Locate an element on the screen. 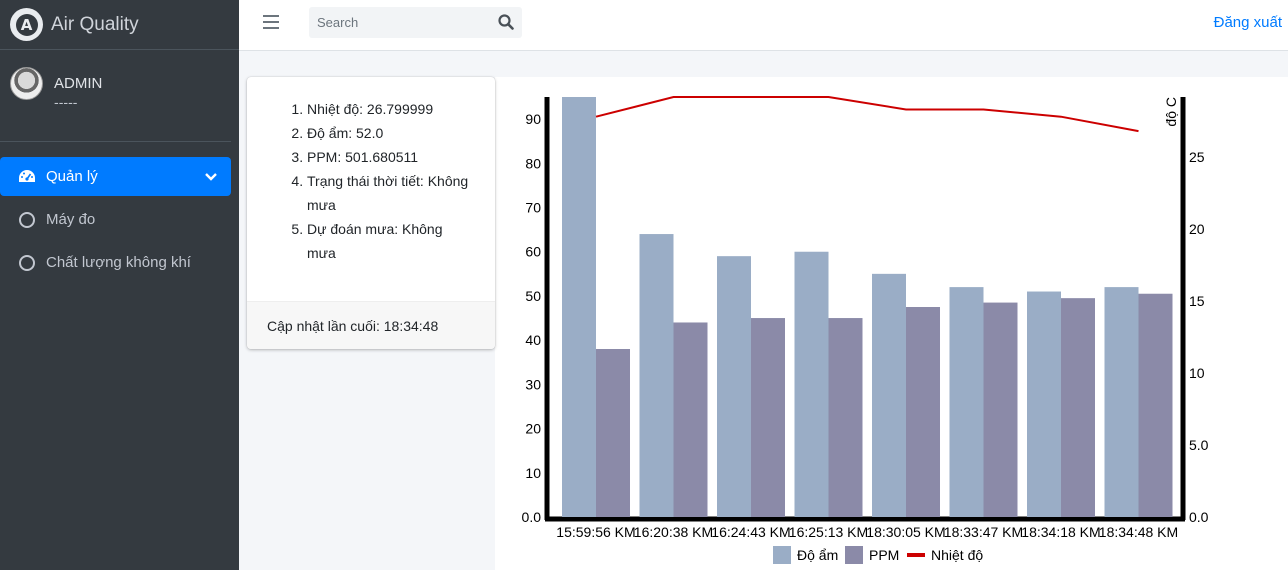 This screenshot has width=1288, height=570. topbar: Đăng xuất is located at coordinates (763, 25).